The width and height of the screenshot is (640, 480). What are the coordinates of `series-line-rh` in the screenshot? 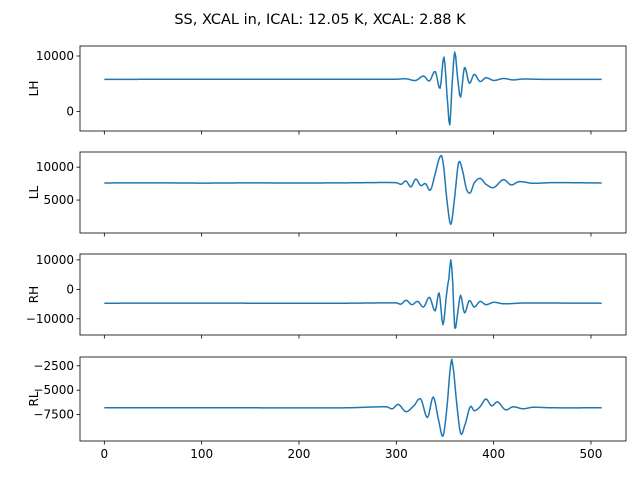 It's located at (353, 294).